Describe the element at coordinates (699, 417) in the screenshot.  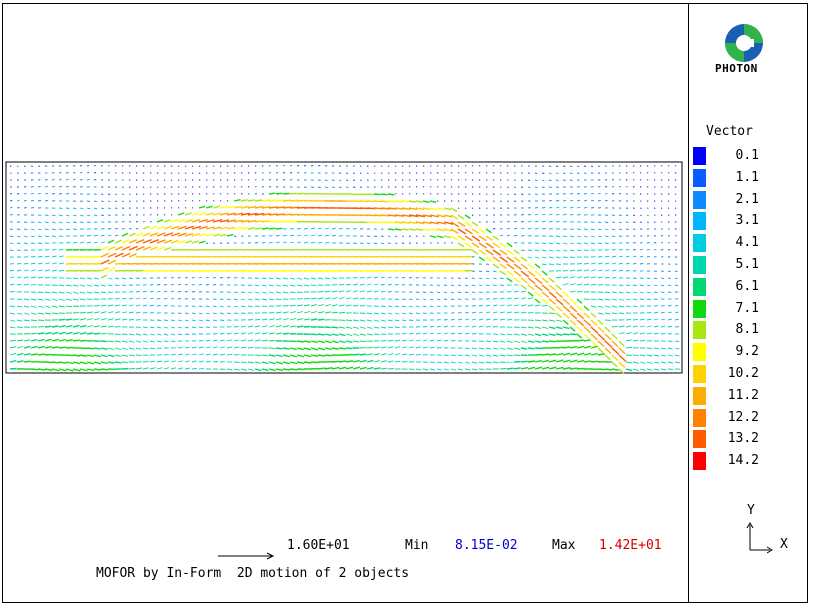
I see `legend-swatch` at that location.